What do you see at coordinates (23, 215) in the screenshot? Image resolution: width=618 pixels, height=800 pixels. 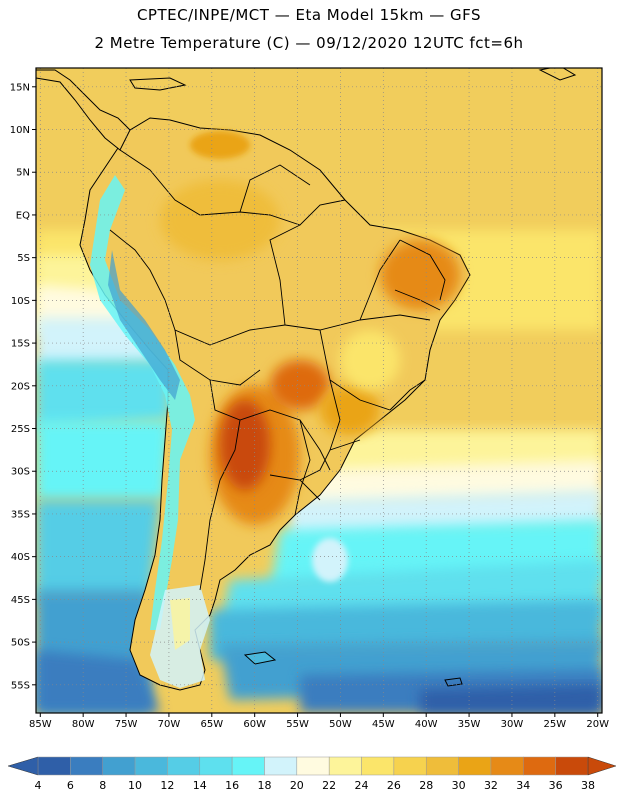 I see `lat-tick-label: EQ` at bounding box center [23, 215].